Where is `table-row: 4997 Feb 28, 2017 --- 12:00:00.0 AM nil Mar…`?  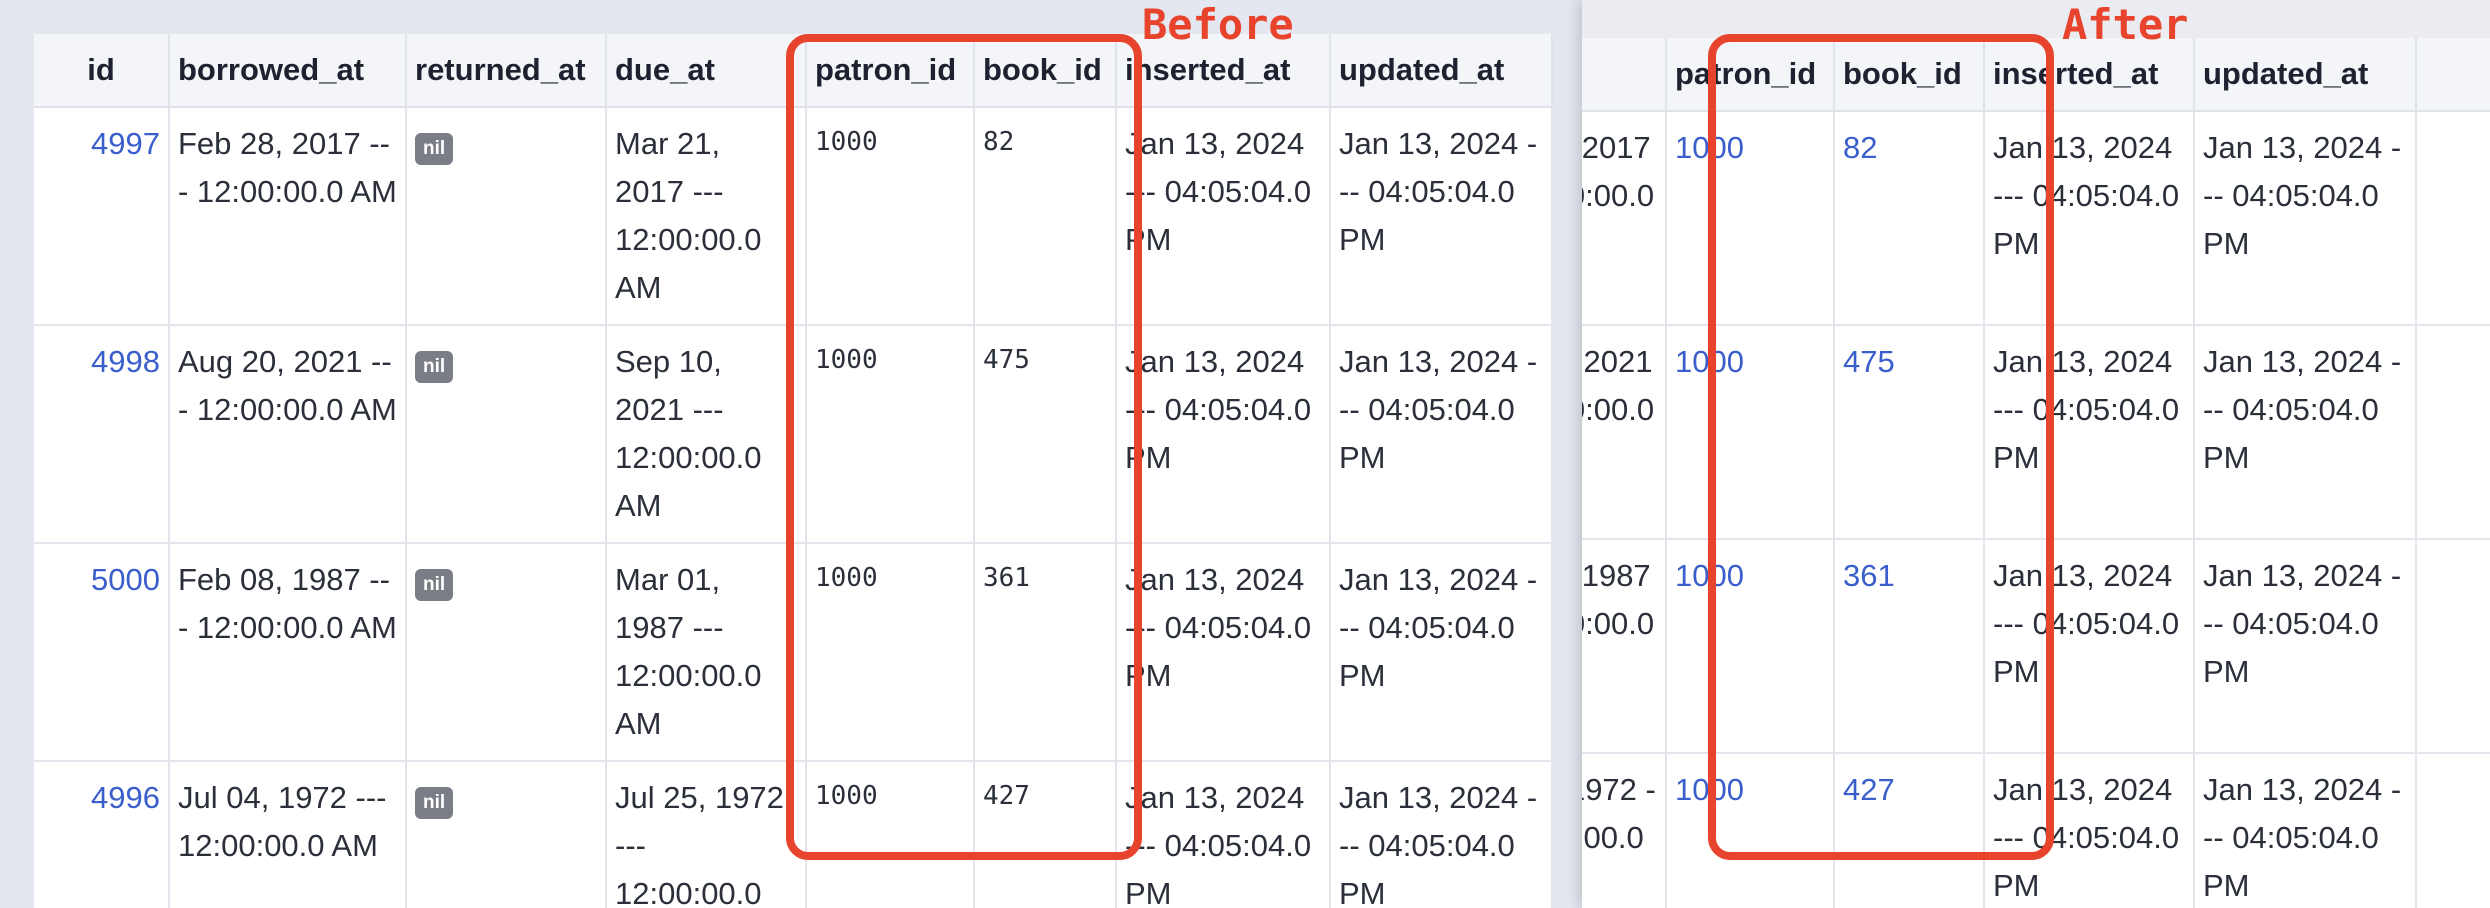
table-row: 4997 Feb 28, 2017 --- 12:00:00.0 AM nil Mar… is located at coordinates (793, 216).